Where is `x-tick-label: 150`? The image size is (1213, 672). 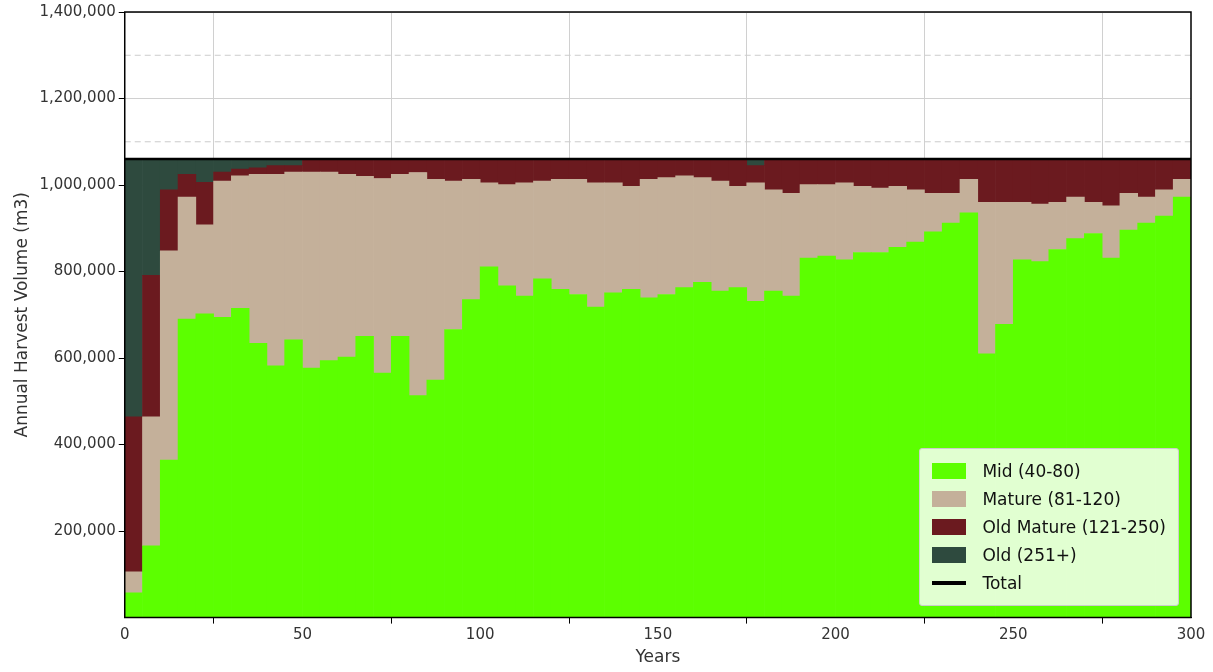 x-tick-label: 150 is located at coordinates (658, 634).